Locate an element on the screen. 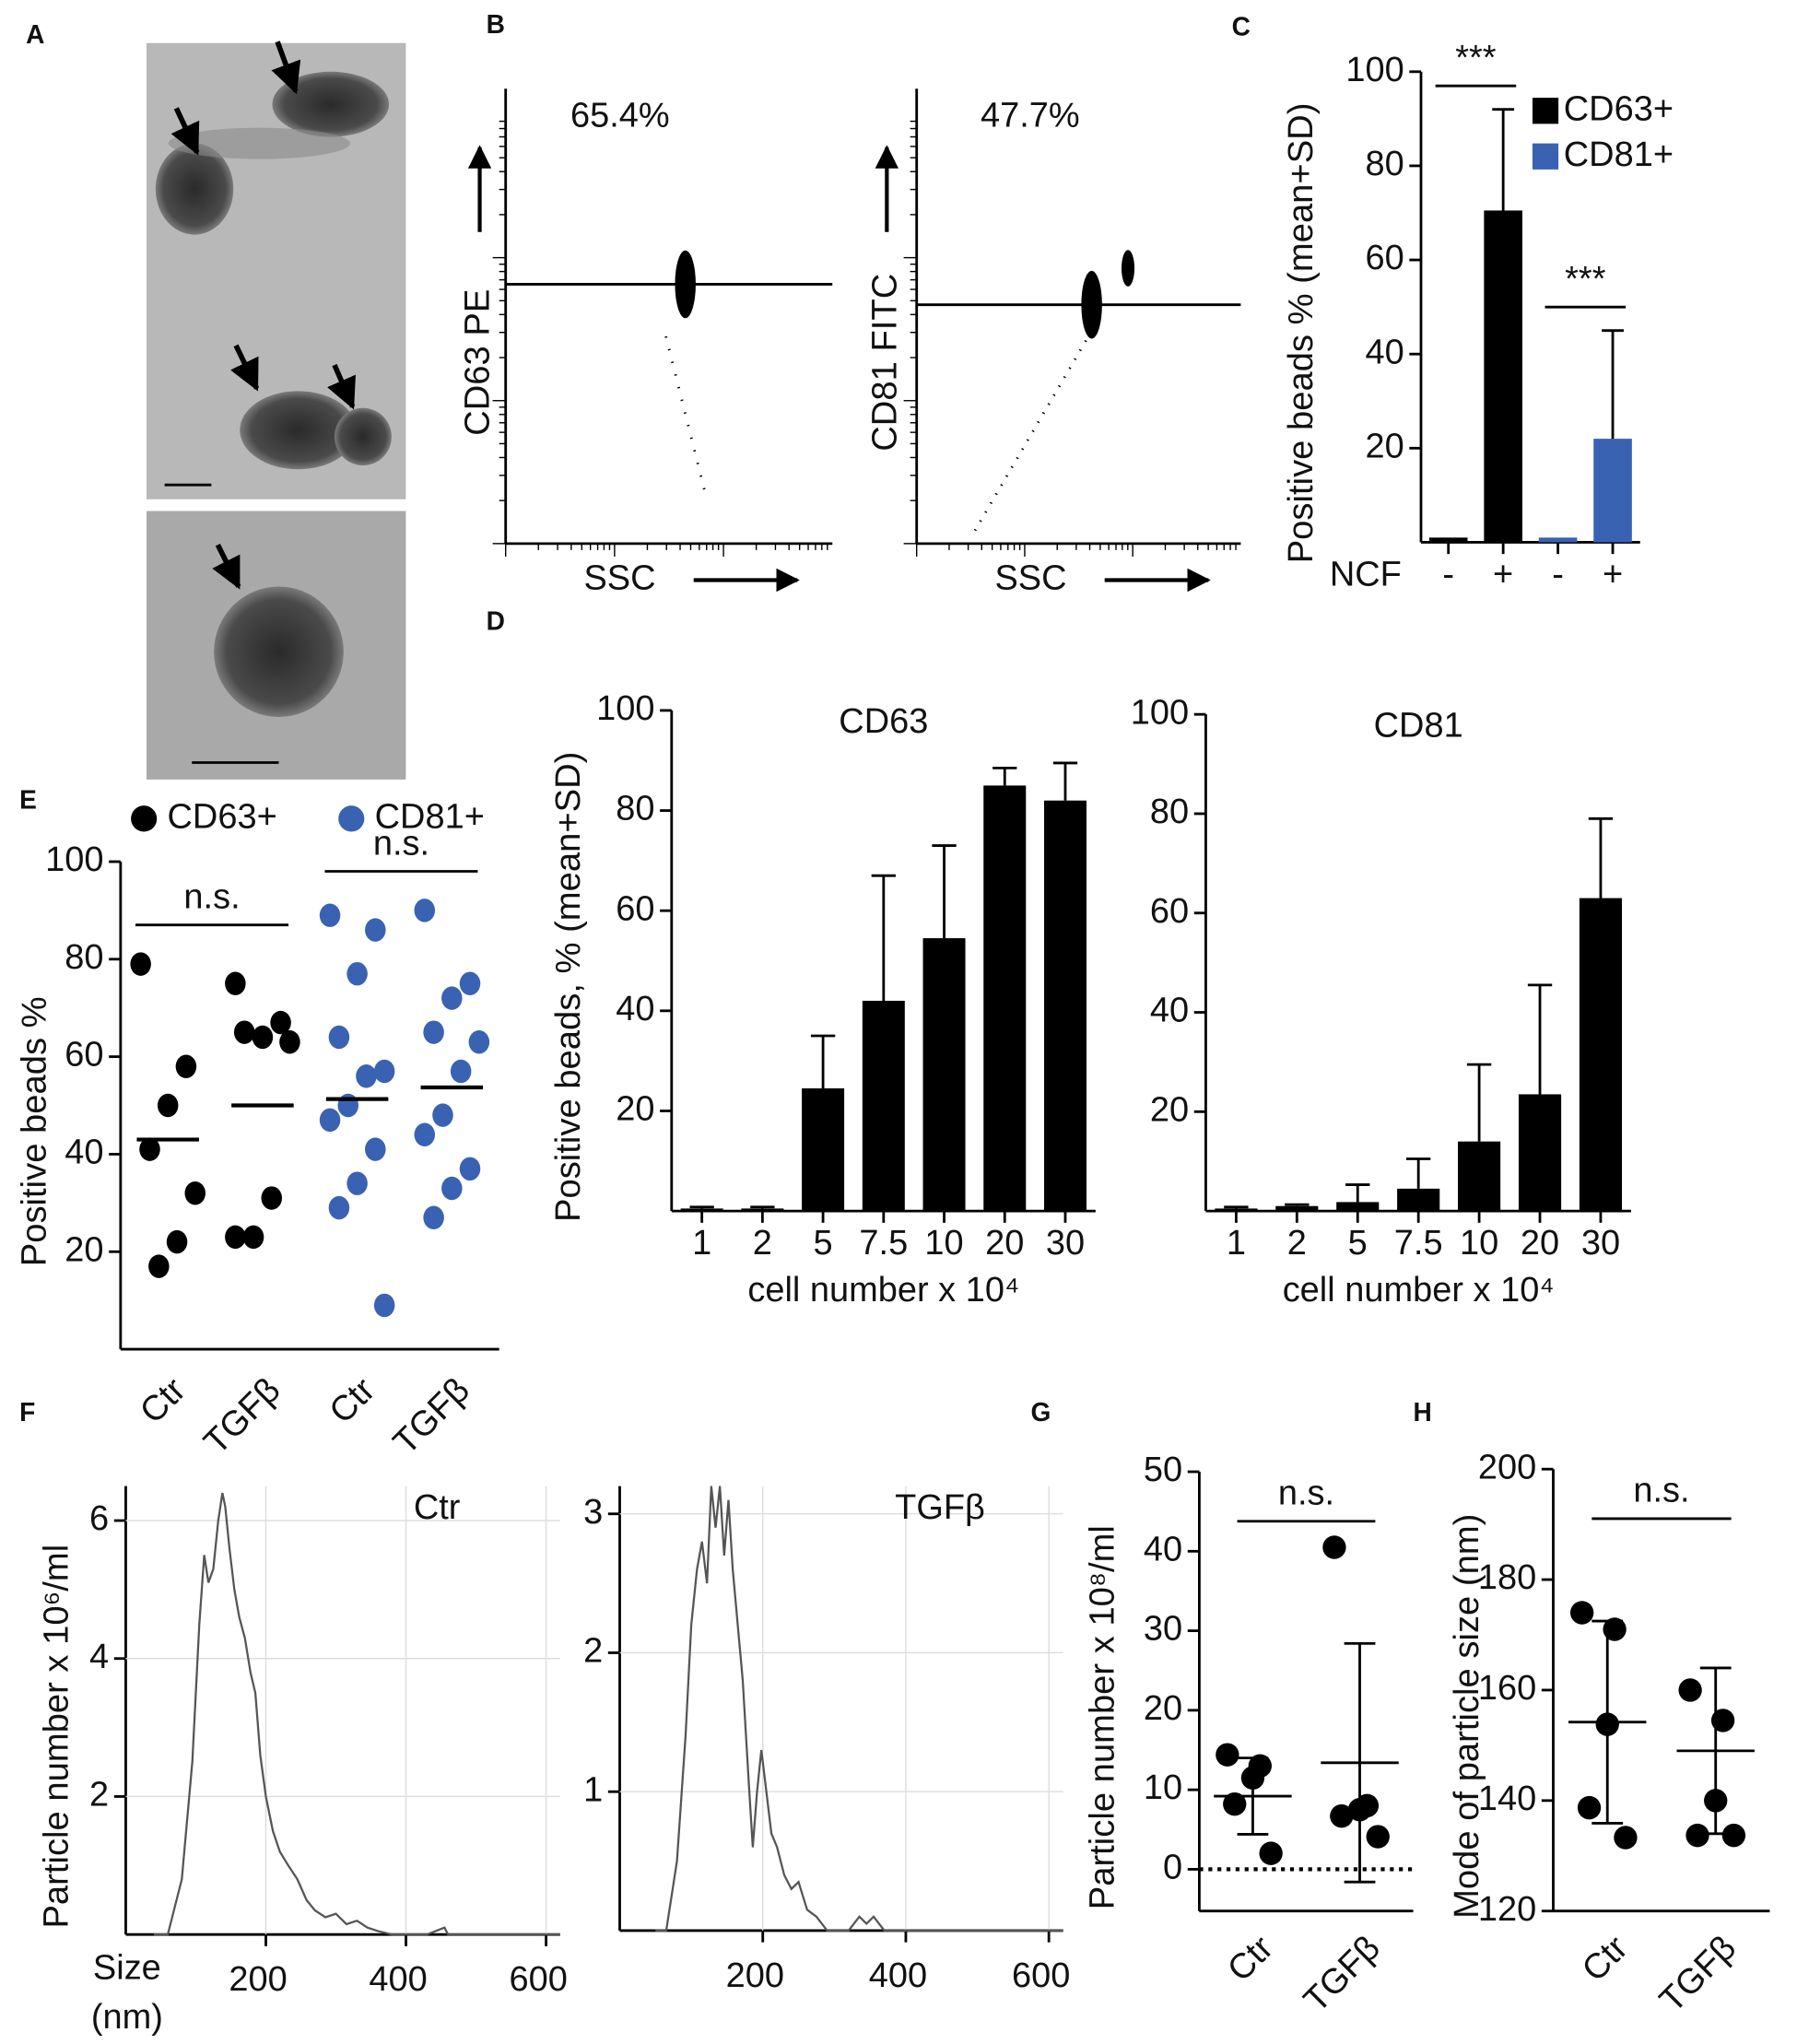 The width and height of the screenshot is (1797, 2044). y-tick-label: 40 is located at coordinates (1163, 1549).